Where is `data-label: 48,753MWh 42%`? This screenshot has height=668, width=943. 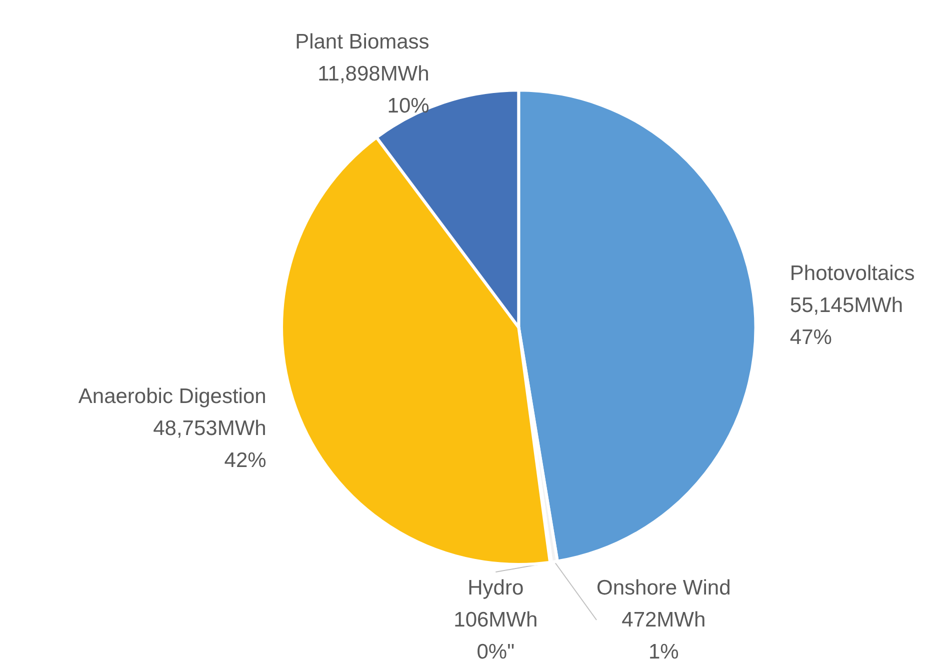
data-label: 48,753MWh 42% is located at coordinates (209, 444).